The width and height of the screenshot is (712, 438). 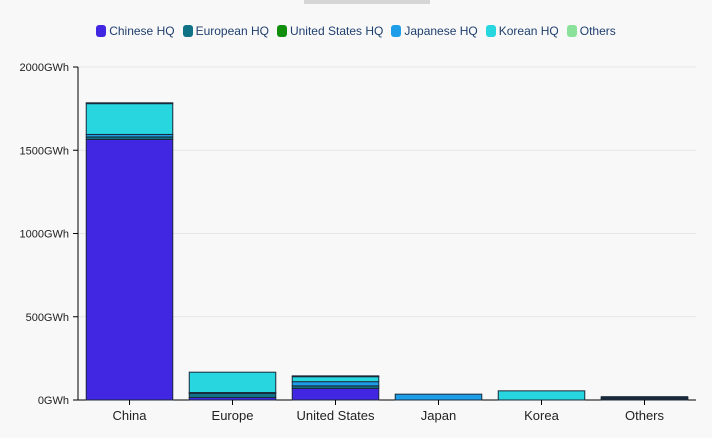 I want to click on legend-item-european-hq: European HQ, so click(x=225, y=31).